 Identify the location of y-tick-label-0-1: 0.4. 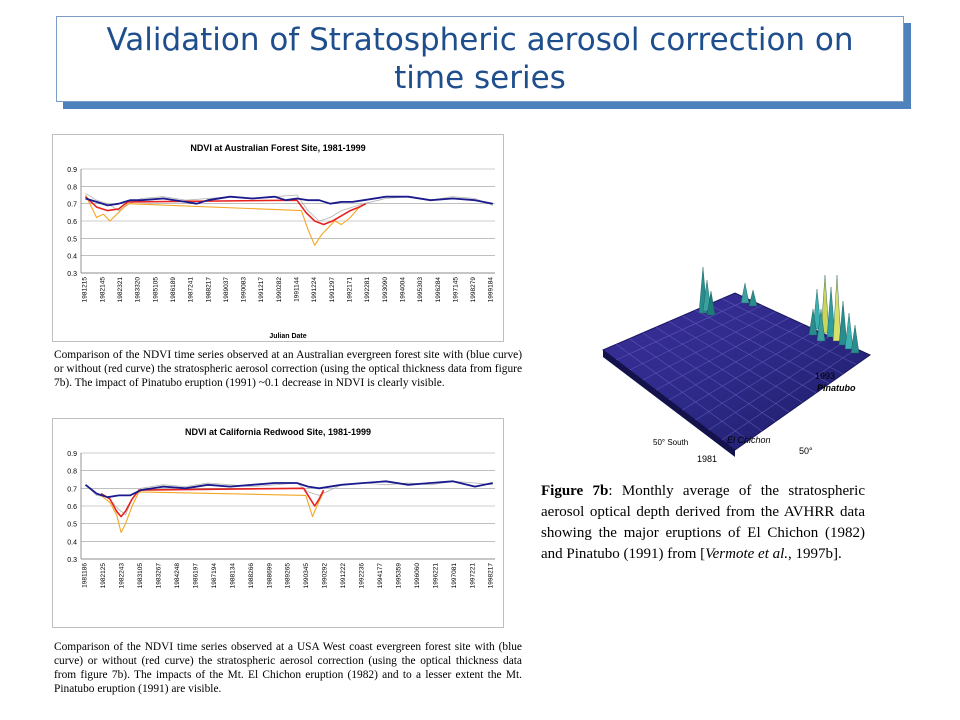
(72, 257).